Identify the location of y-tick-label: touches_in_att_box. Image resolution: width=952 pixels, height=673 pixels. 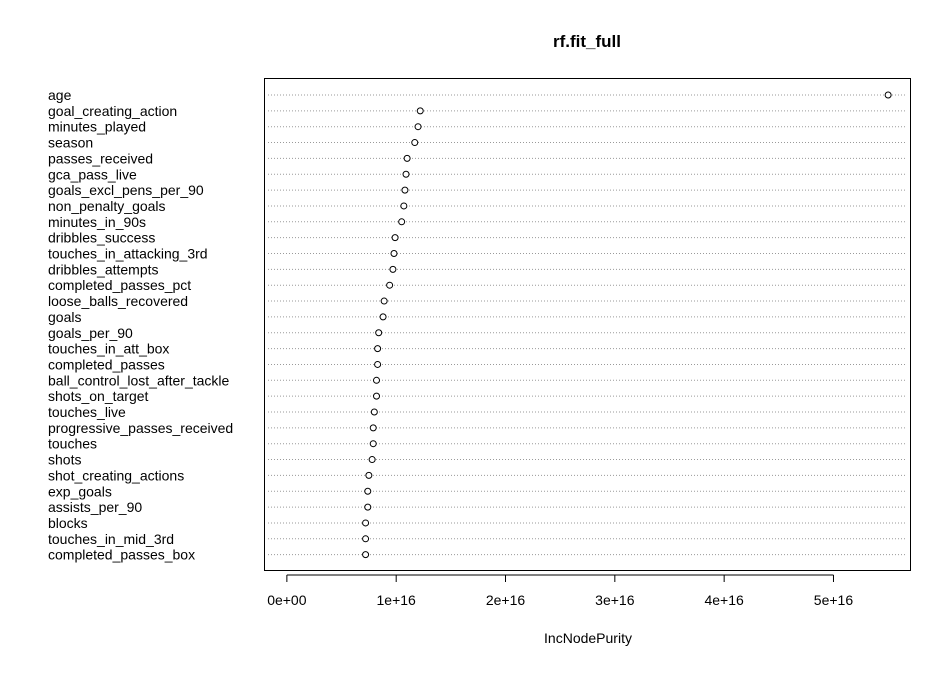
(108, 349).